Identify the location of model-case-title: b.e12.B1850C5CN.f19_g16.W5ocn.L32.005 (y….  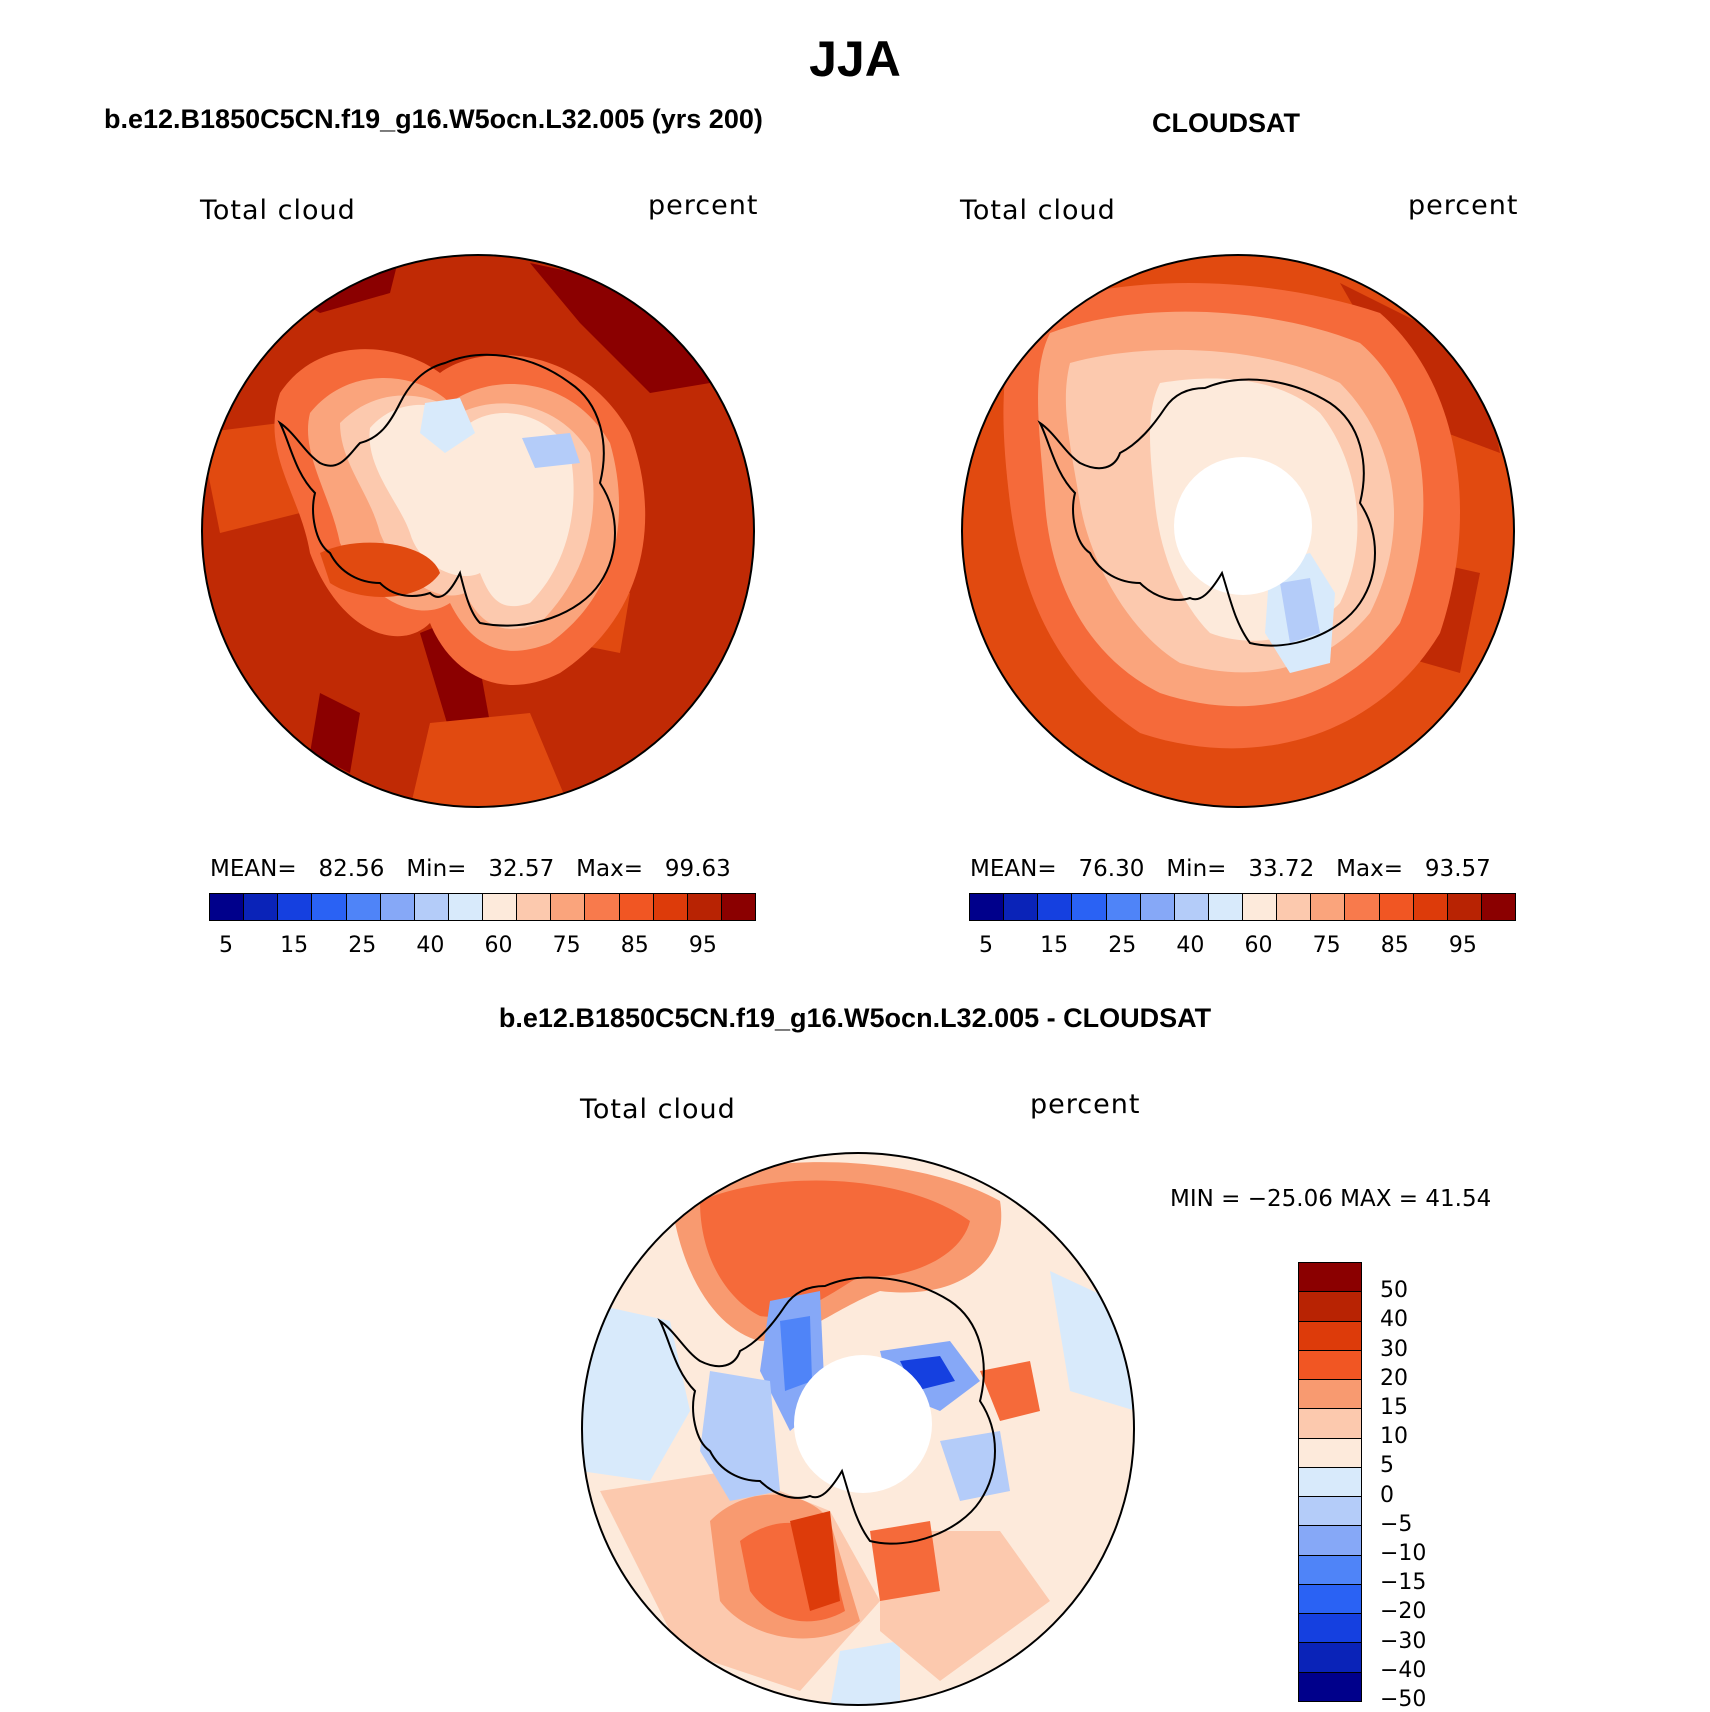
(433, 119).